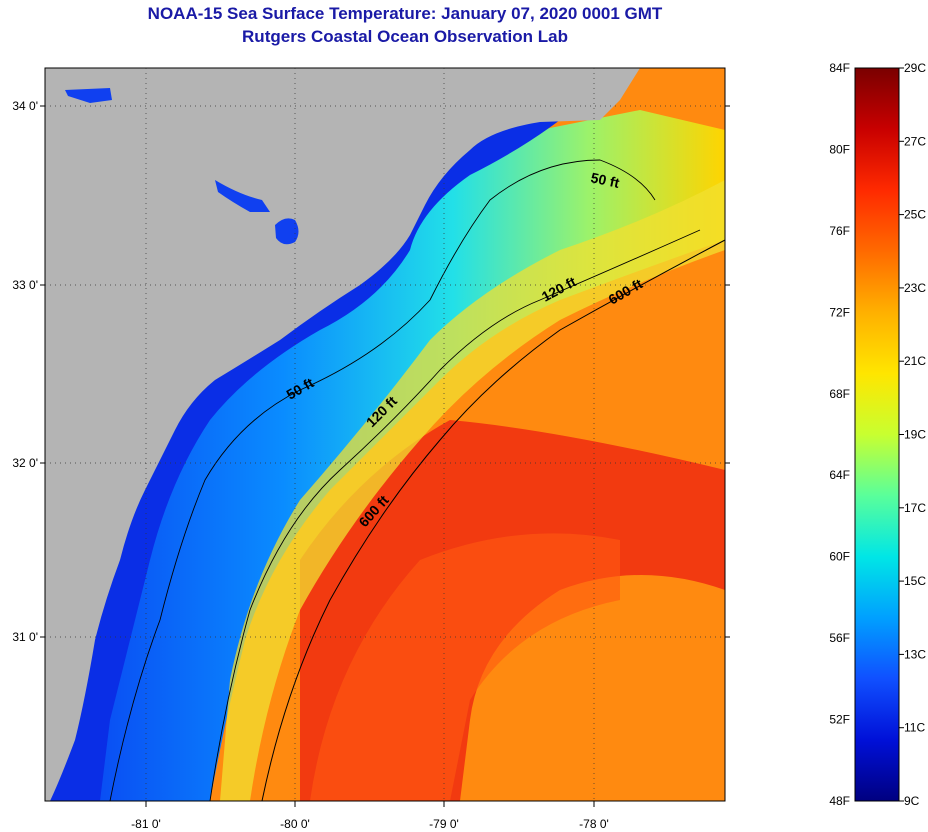 This screenshot has height=832, width=928. Describe the element at coordinates (877, 434) in the screenshot. I see `colorbar-scale` at that location.